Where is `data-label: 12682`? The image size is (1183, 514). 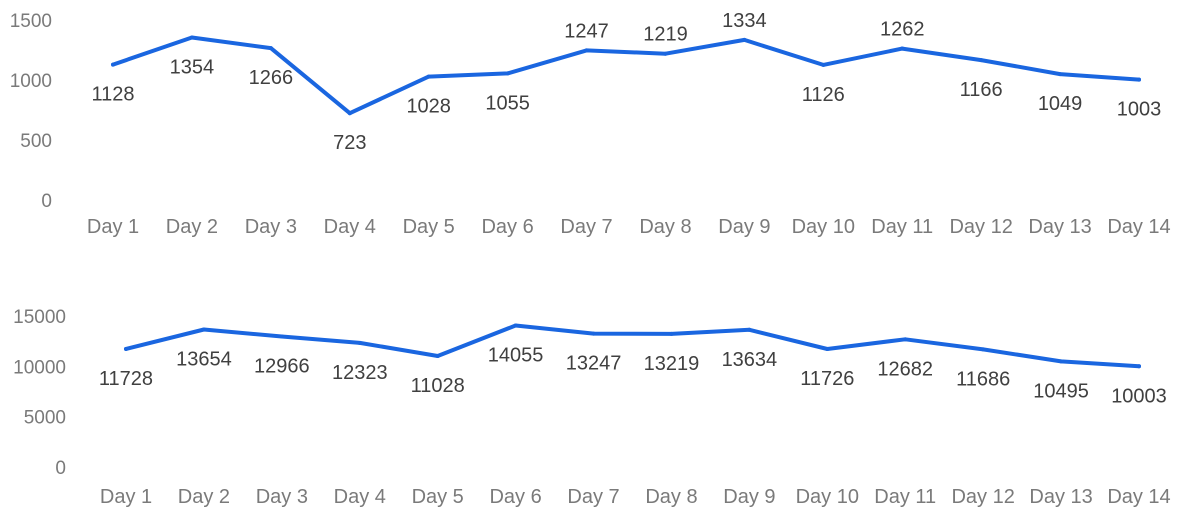 data-label: 12682 is located at coordinates (905, 369).